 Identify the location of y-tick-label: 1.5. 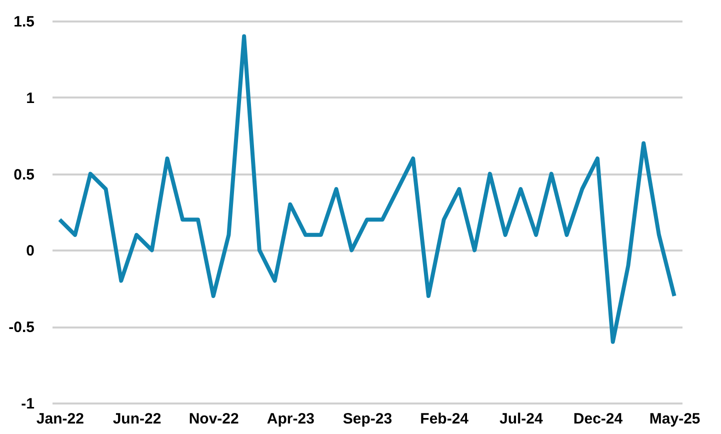
(24, 22).